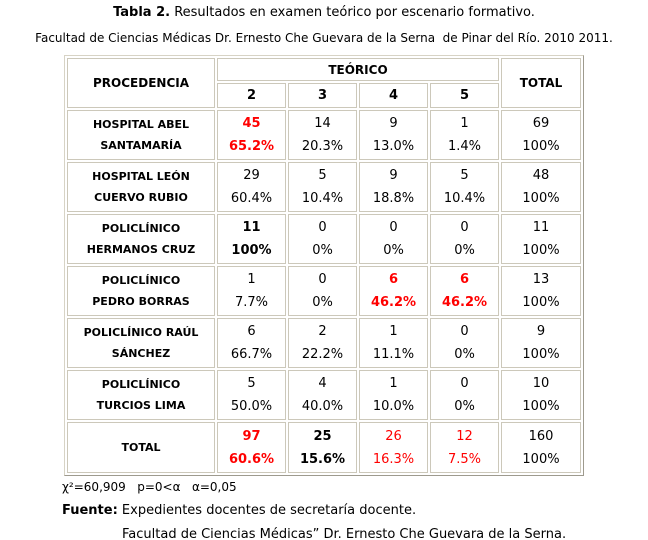  I want to click on cell-percent: 60.4%, so click(251, 198).